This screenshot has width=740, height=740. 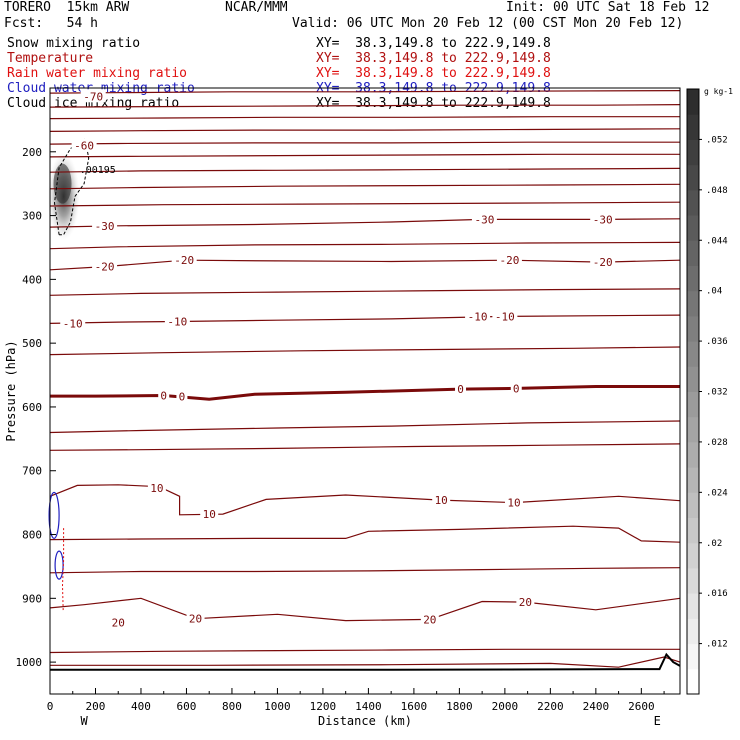 What do you see at coordinates (96, 706) in the screenshot?
I see `x-tick-label-1: 200` at bounding box center [96, 706].